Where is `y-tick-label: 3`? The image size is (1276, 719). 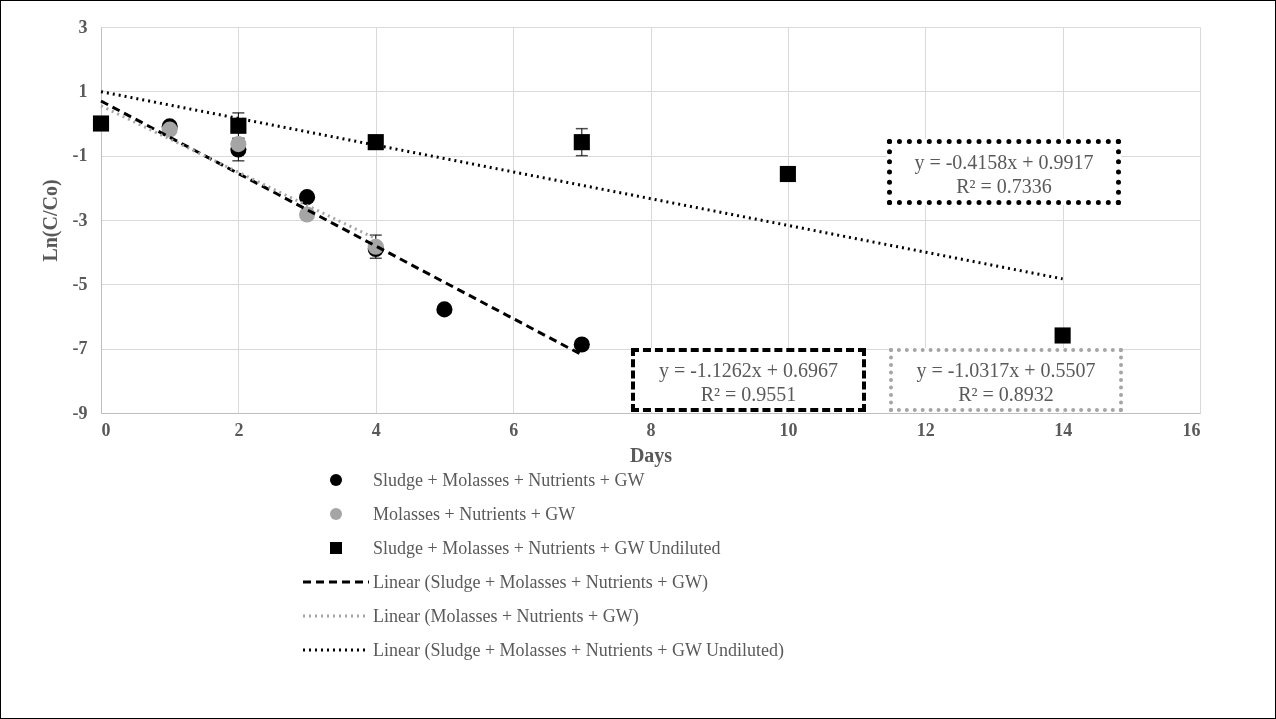 y-tick-label: 3 is located at coordinates (83, 26).